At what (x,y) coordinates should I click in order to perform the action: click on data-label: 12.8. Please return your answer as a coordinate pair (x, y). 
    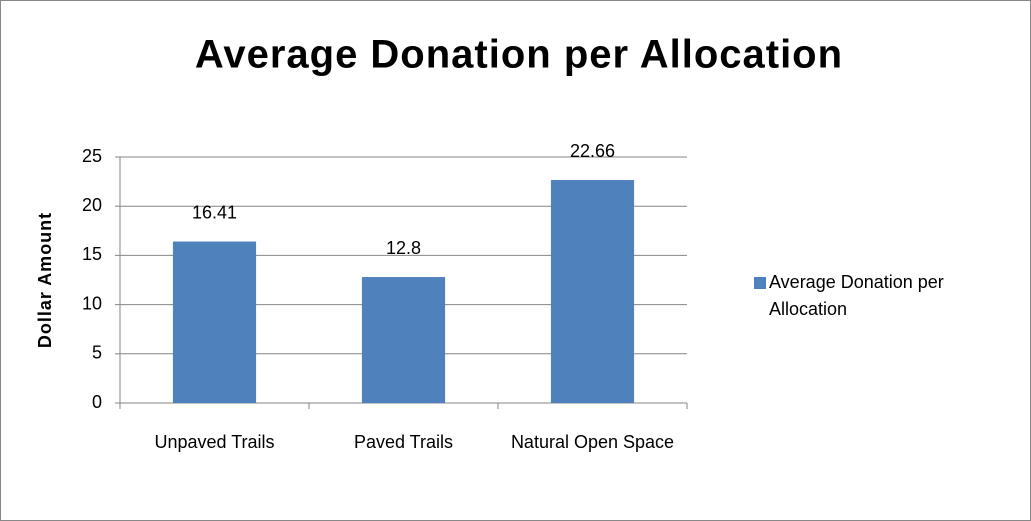
    Looking at the image, I should click on (403, 248).